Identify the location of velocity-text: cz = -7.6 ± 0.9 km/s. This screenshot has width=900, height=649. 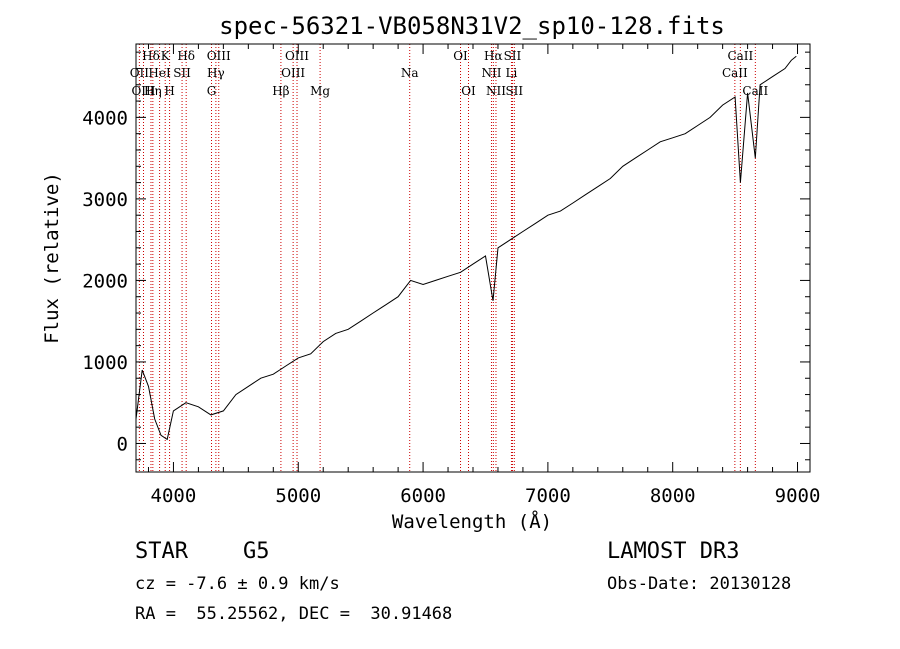
(237, 584).